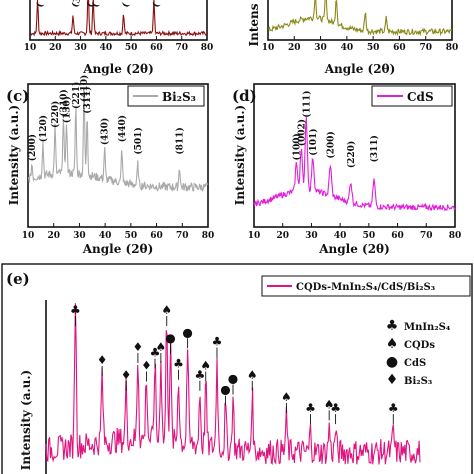  What do you see at coordinates (306, 103) in the screenshot?
I see `hkl-label: (111)` at bounding box center [306, 103].